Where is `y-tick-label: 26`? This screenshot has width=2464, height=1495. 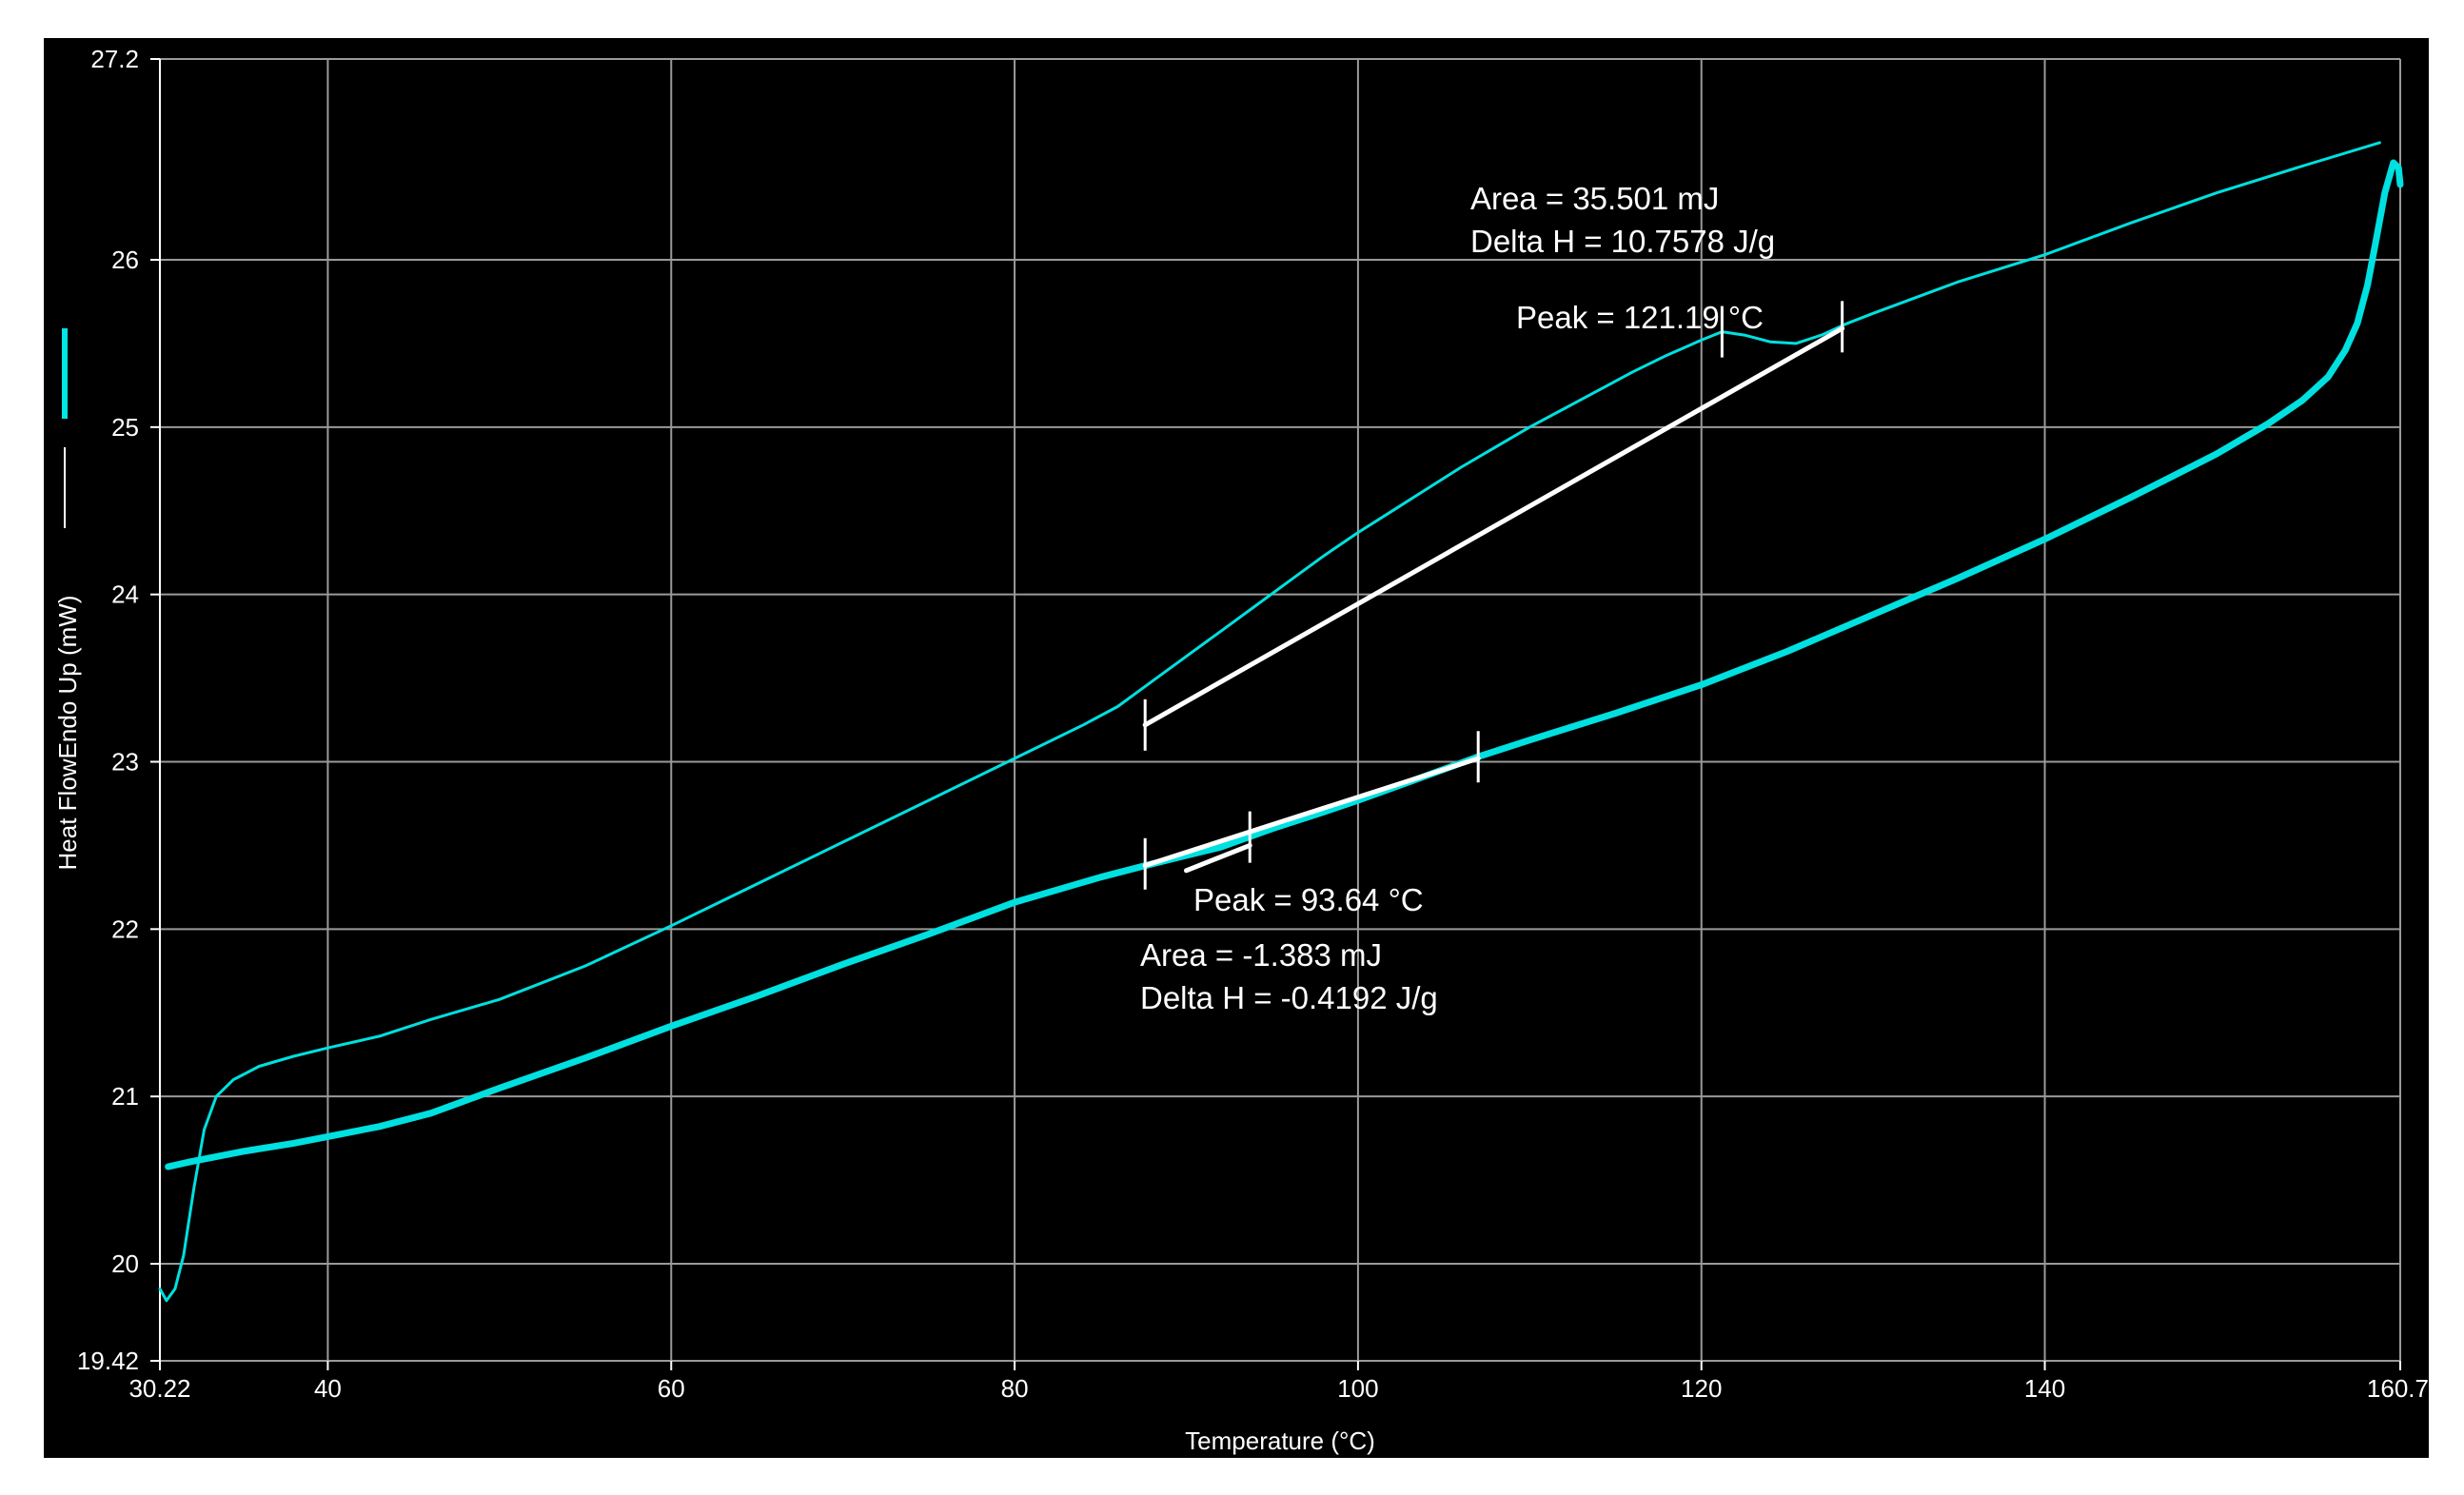
y-tick-label: 26 is located at coordinates (125, 260).